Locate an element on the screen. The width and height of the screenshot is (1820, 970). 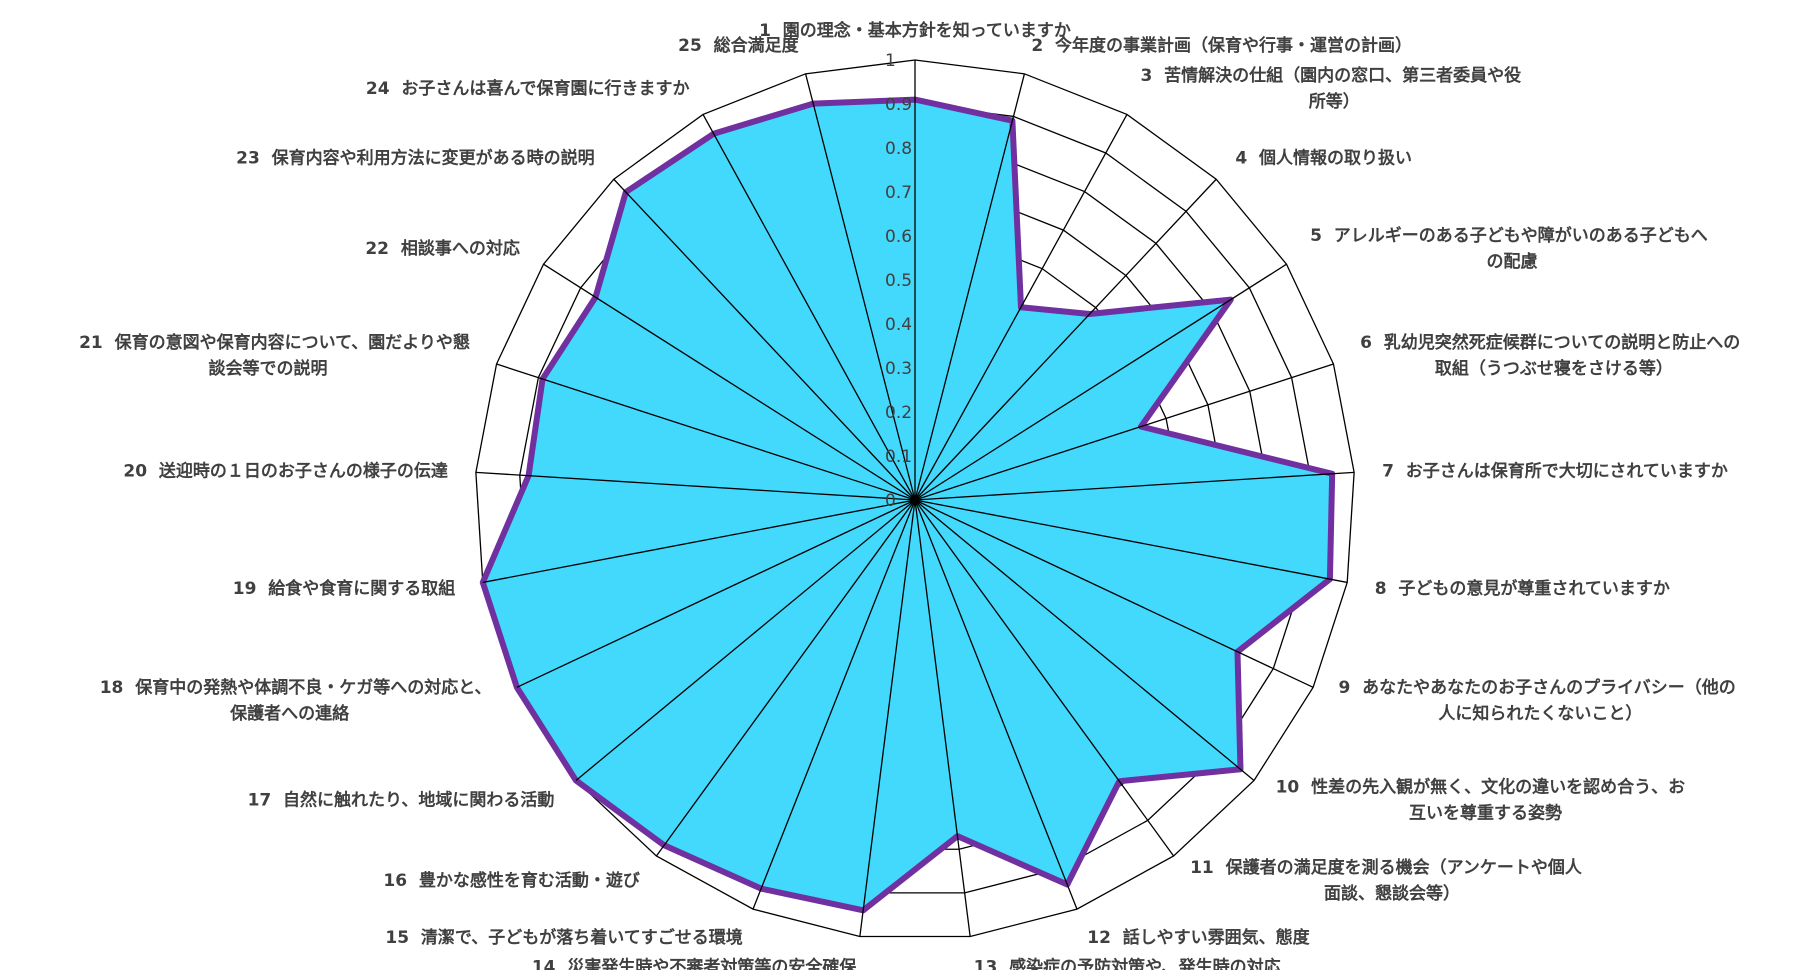
category-label-19: 19 給食や食育に関する取組 is located at coordinates (344, 588).